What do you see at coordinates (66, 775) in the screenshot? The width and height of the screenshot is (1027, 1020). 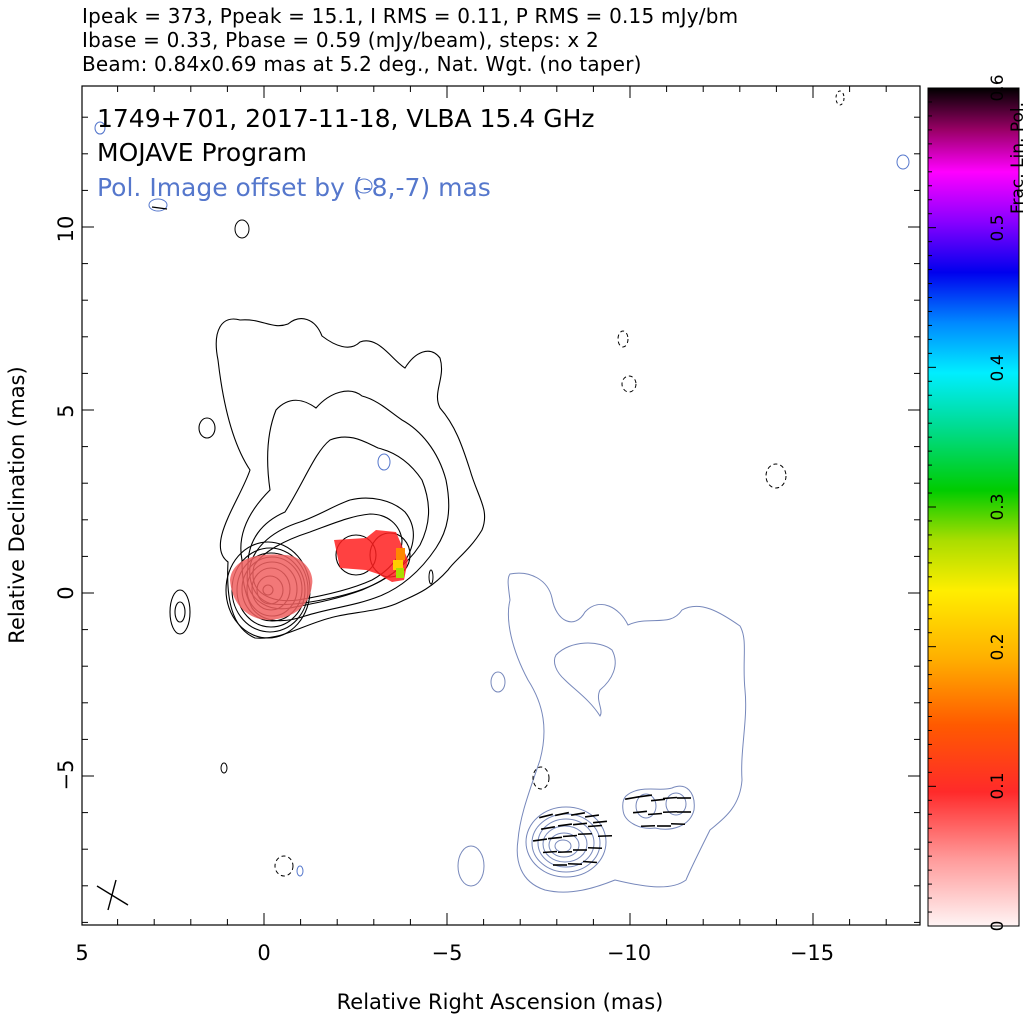 I see `y-tick-label: −5` at bounding box center [66, 775].